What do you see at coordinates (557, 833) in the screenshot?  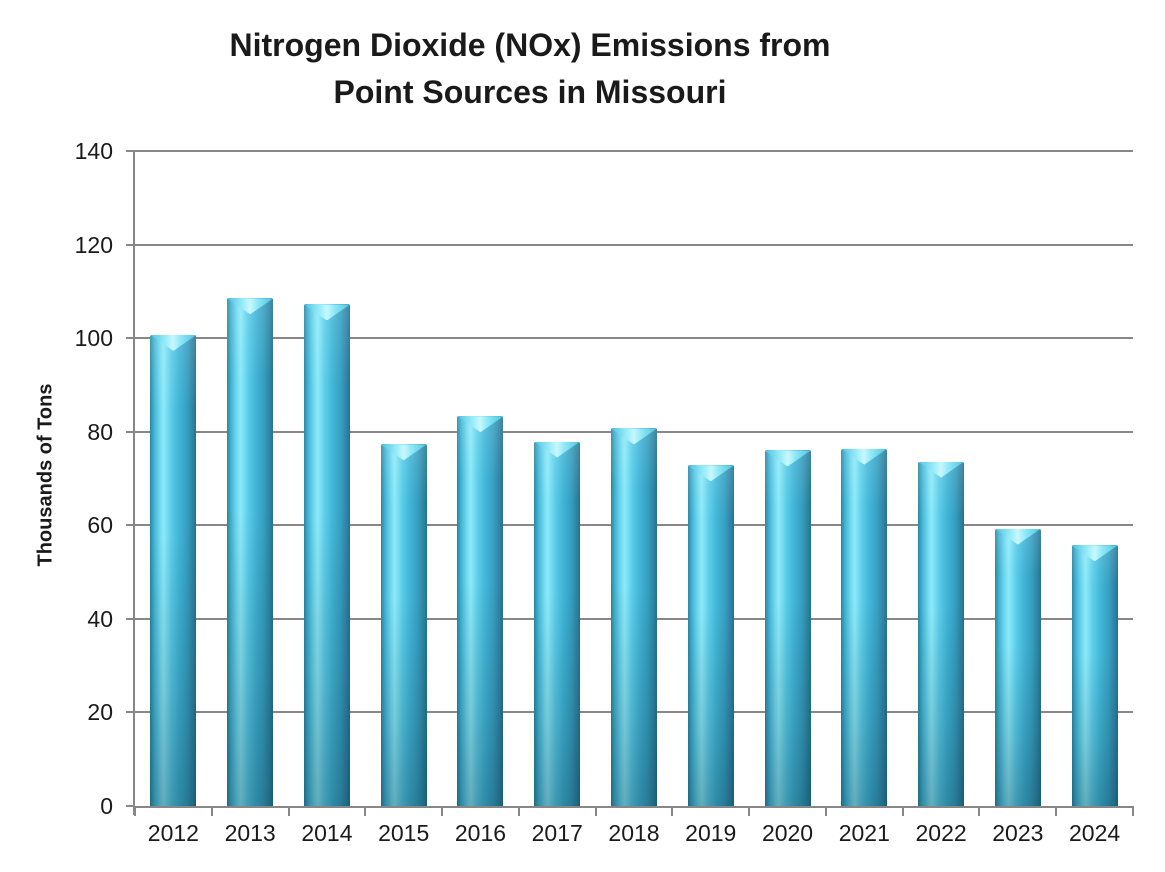 I see `x-label-2017: 2017` at bounding box center [557, 833].